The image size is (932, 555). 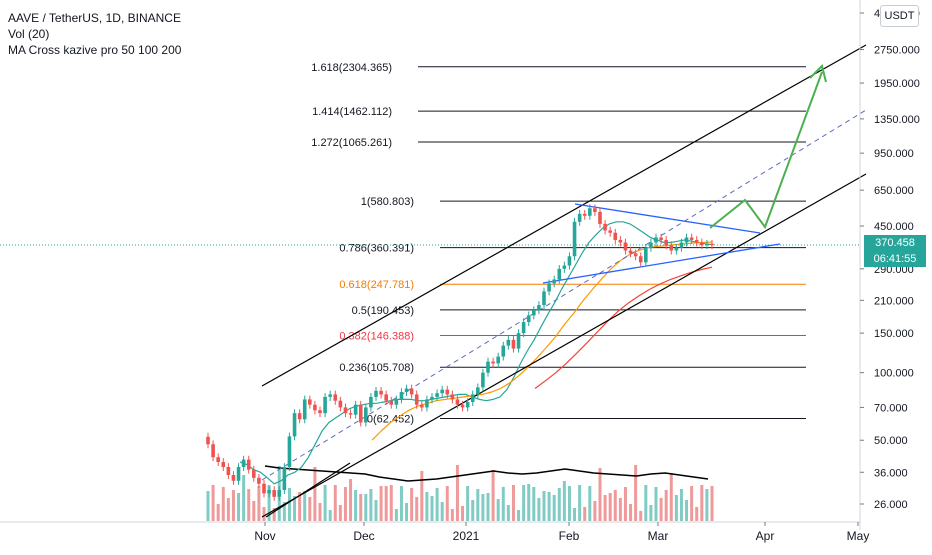 What do you see at coordinates (899, 16) in the screenshot?
I see `currency-button: USDT` at bounding box center [899, 16].